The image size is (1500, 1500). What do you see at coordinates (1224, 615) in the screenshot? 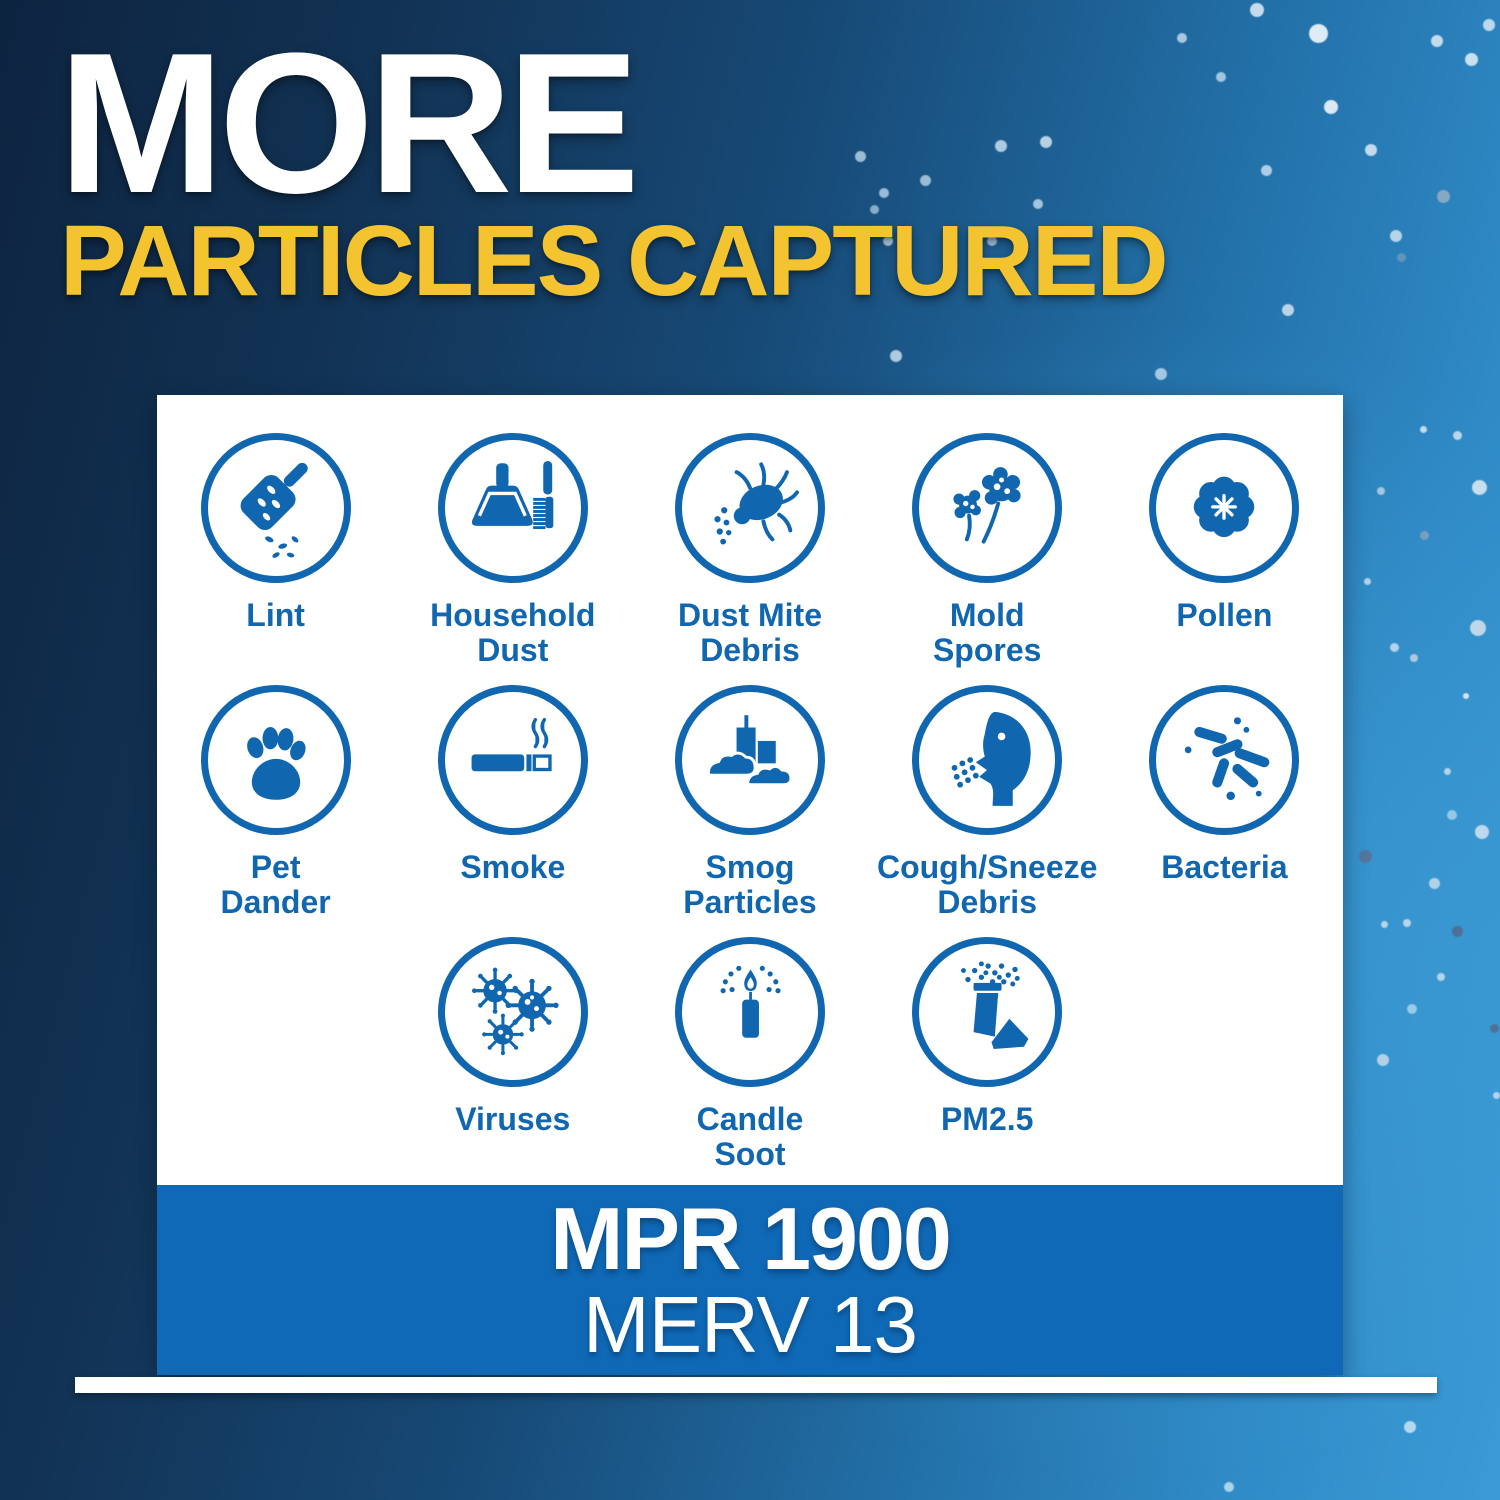
I see `particle-label: Pollen` at bounding box center [1224, 615].